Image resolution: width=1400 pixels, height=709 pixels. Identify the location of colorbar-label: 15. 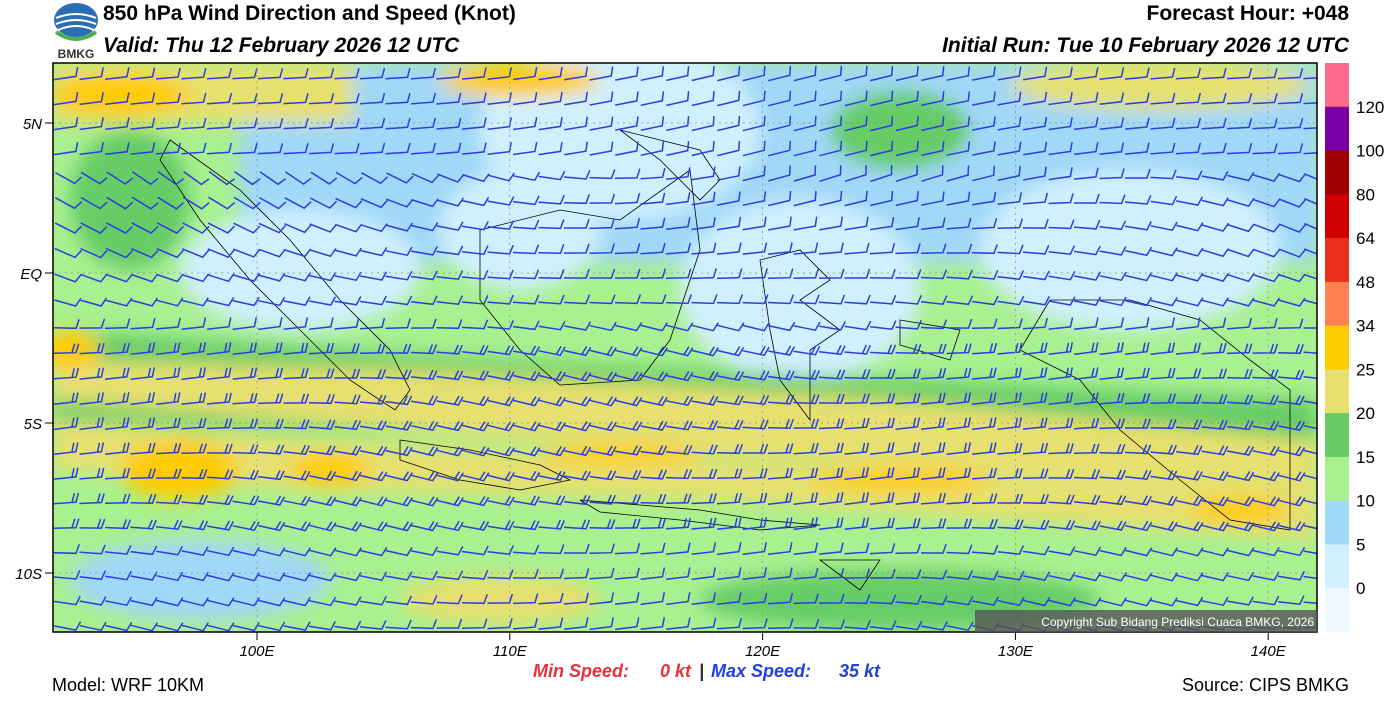
(1365, 457).